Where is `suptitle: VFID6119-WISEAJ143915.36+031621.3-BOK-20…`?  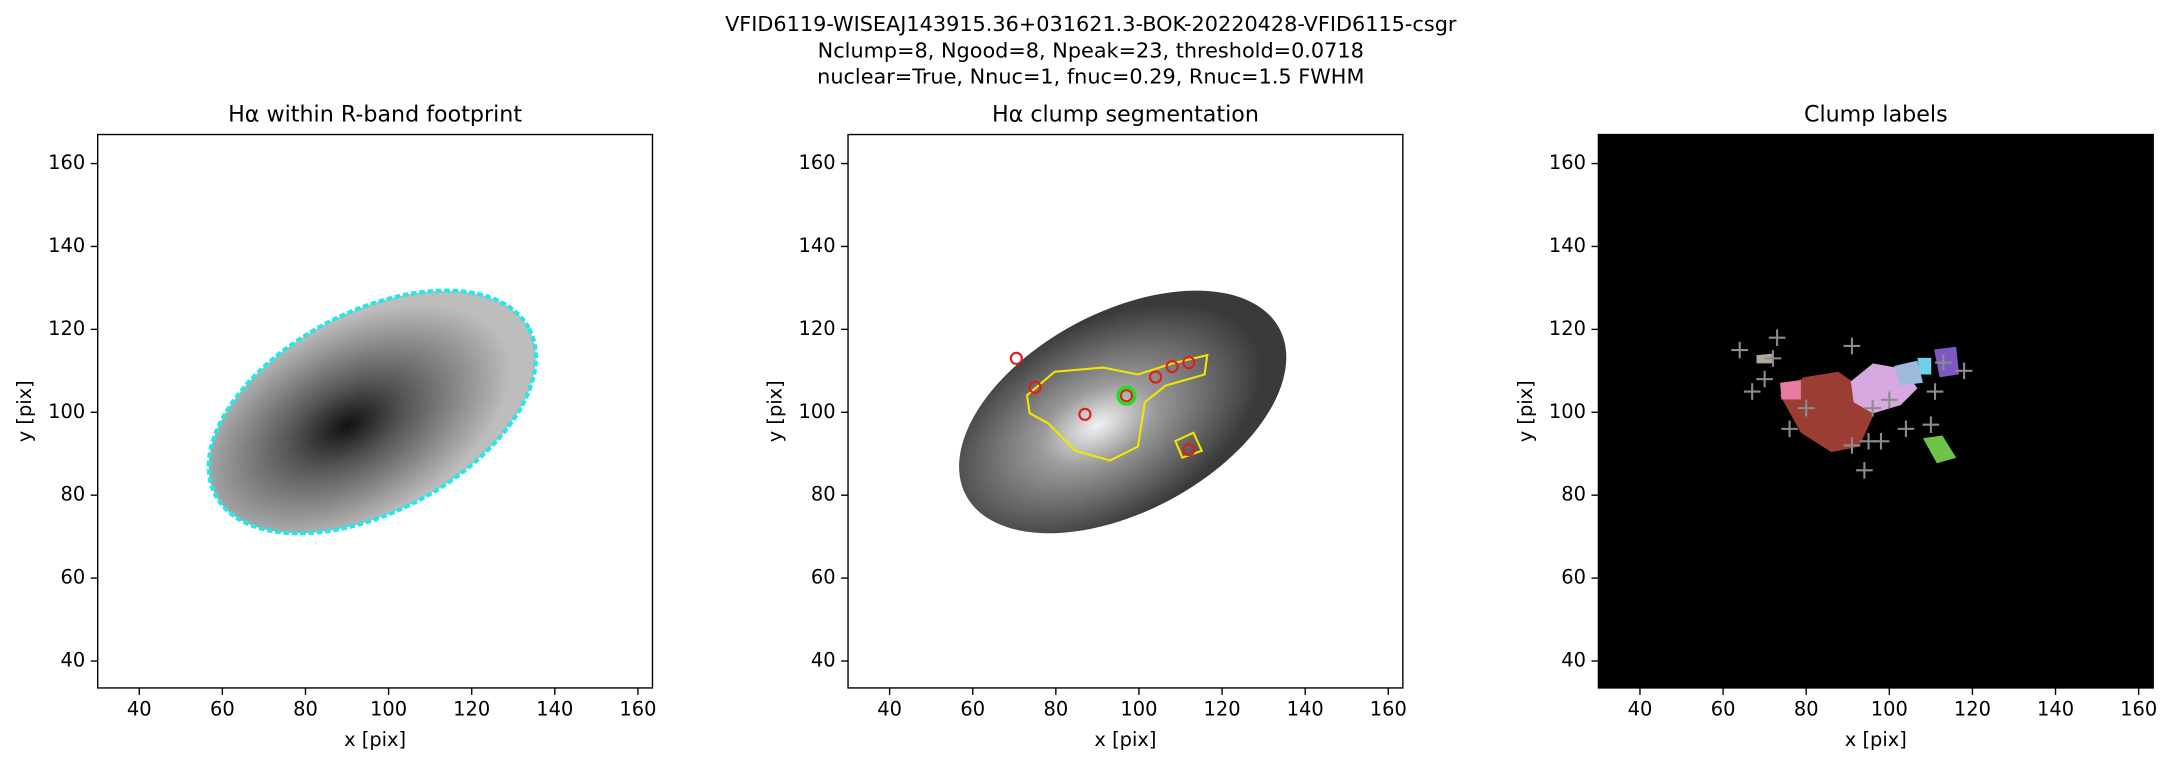 suptitle: VFID6119-WISEAJ143915.36+031621.3-BOK-20… is located at coordinates (1091, 24).